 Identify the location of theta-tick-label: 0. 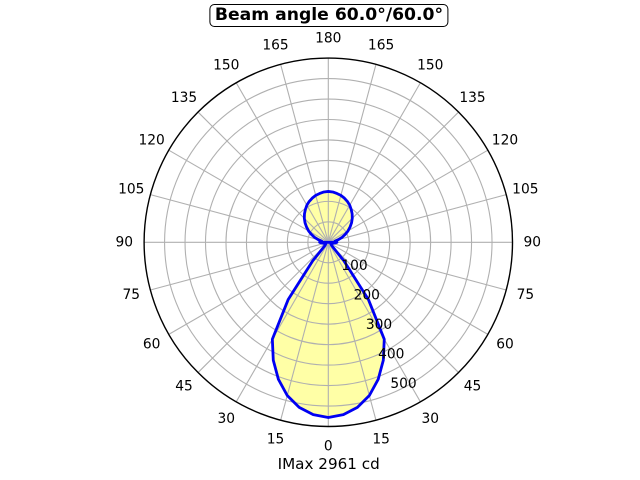
(328, 446).